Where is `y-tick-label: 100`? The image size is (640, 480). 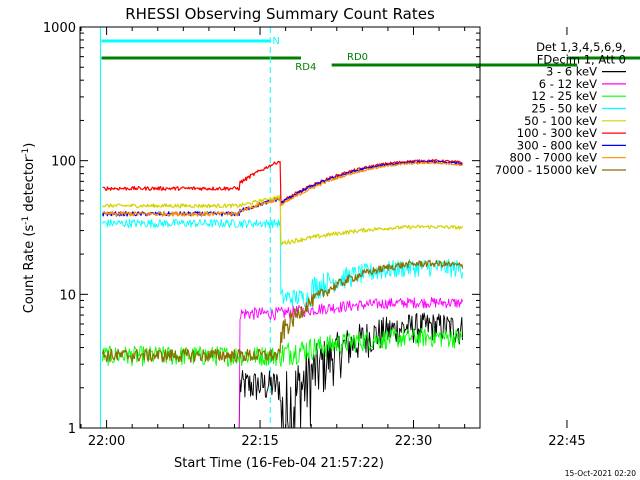 y-tick-label: 100 is located at coordinates (63, 162).